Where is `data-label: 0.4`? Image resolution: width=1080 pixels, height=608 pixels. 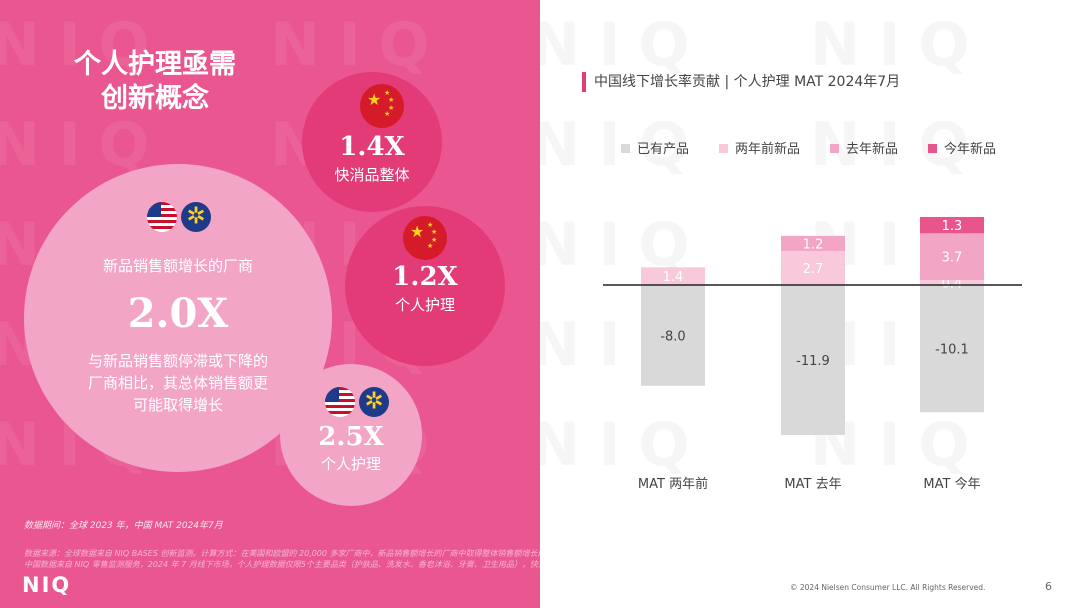
data-label: 0.4 is located at coordinates (952, 283).